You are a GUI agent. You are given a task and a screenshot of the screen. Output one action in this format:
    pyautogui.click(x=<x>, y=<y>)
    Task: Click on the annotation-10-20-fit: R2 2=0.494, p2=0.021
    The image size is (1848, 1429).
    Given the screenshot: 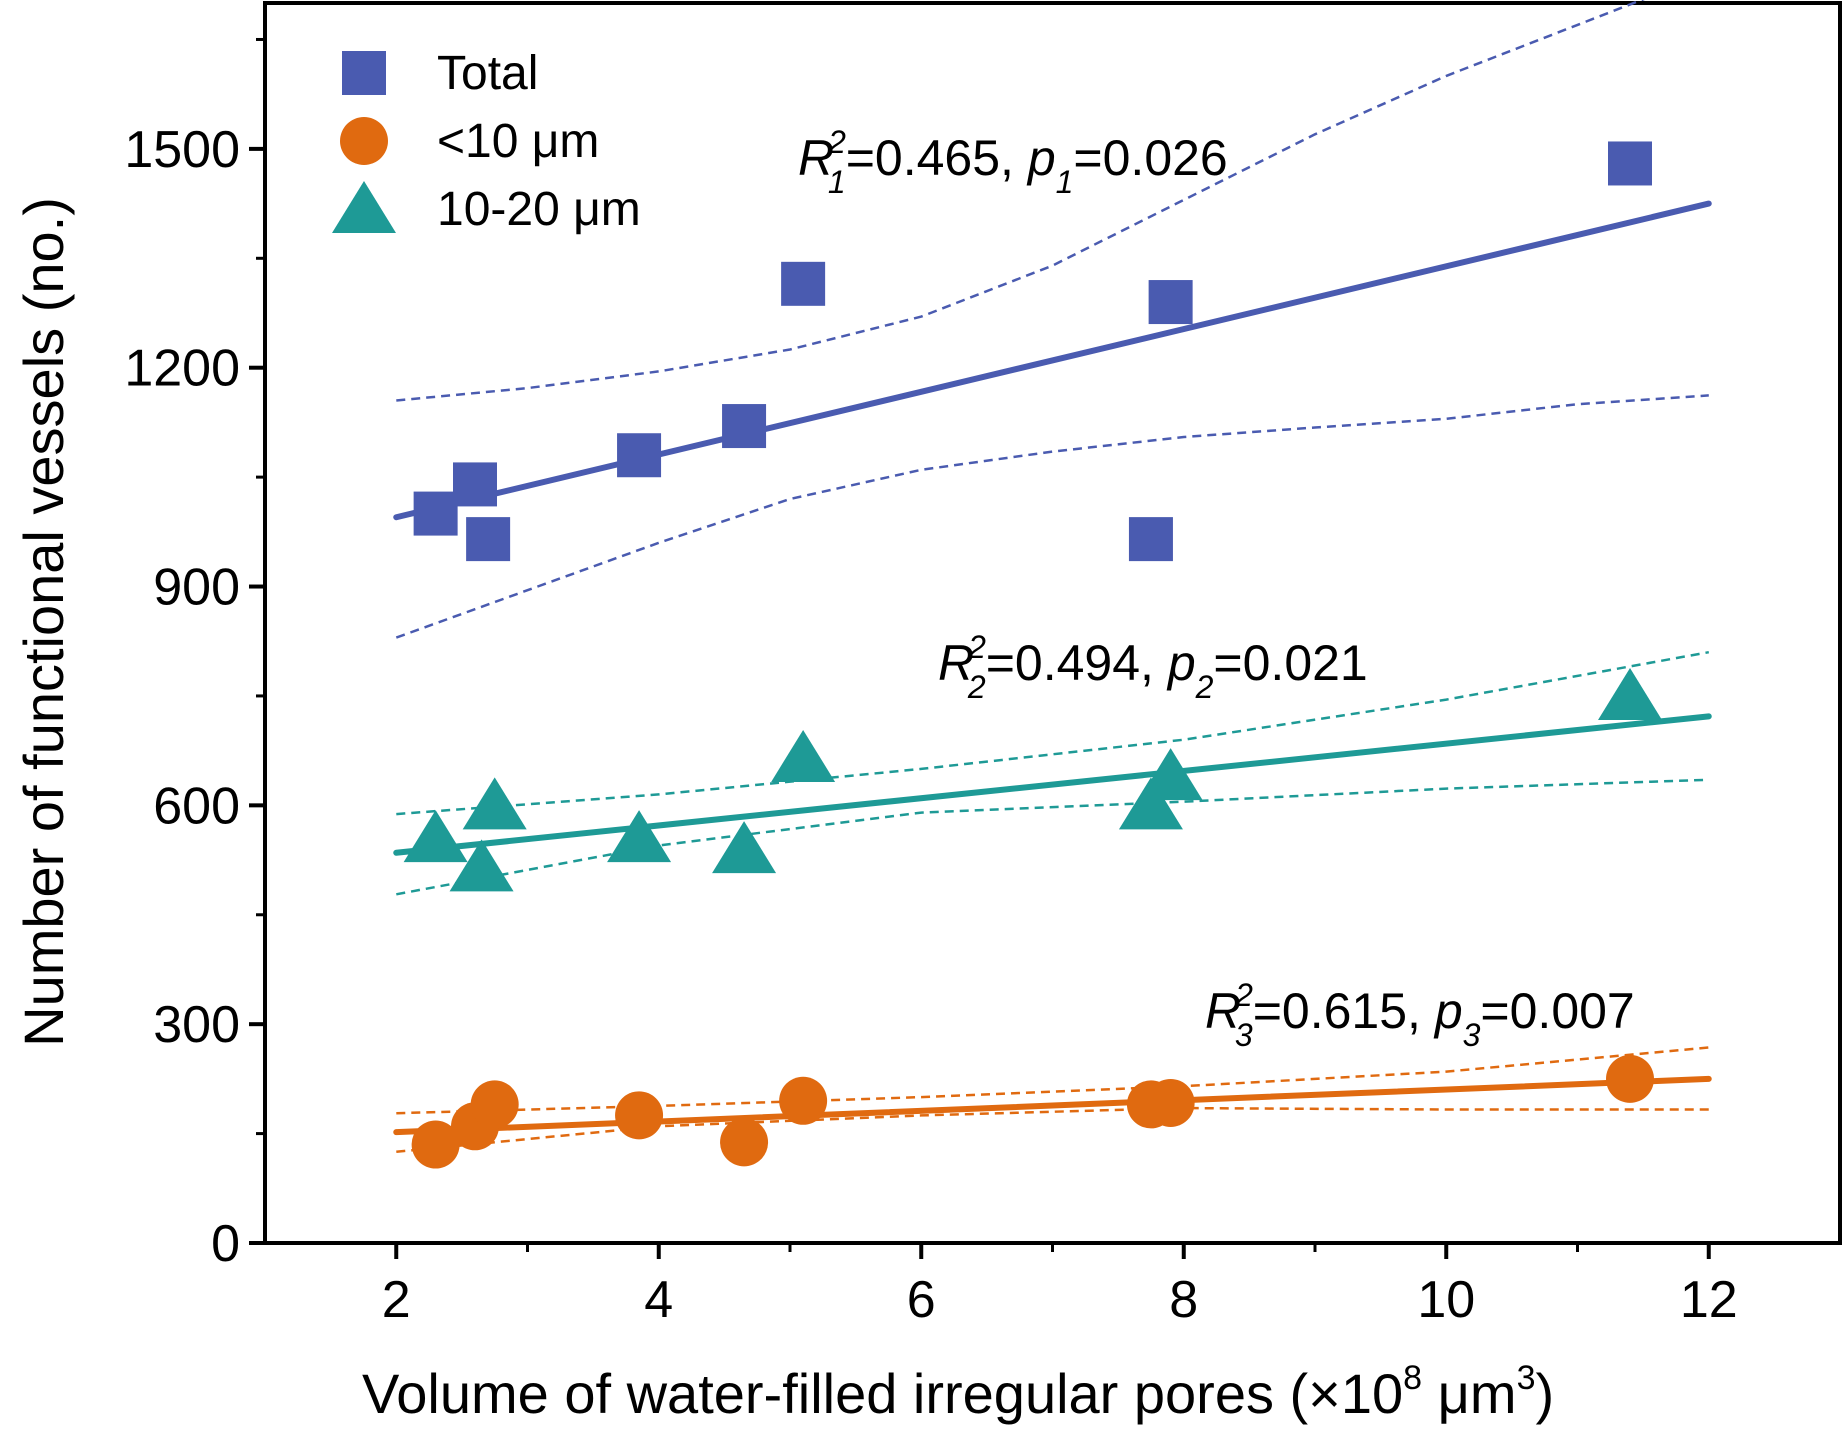 What is the action you would take?
    pyautogui.click(x=1153, y=667)
    